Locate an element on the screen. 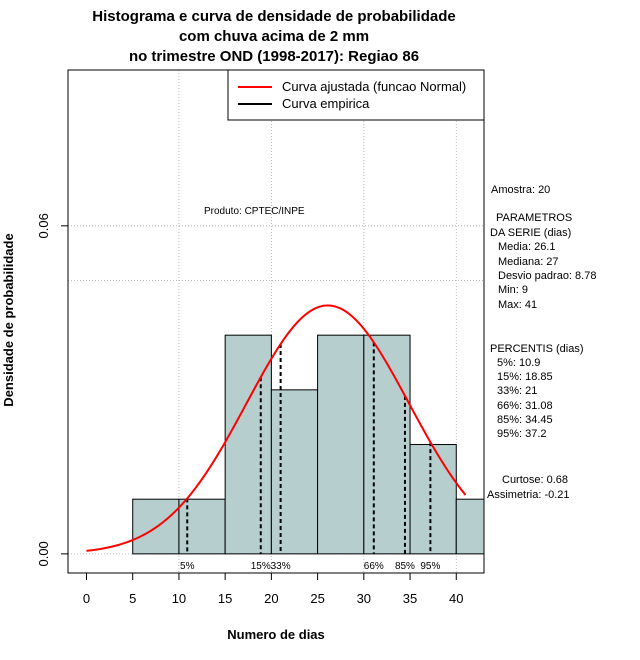  stat-params-header: PARAMETROS is located at coordinates (534, 218).